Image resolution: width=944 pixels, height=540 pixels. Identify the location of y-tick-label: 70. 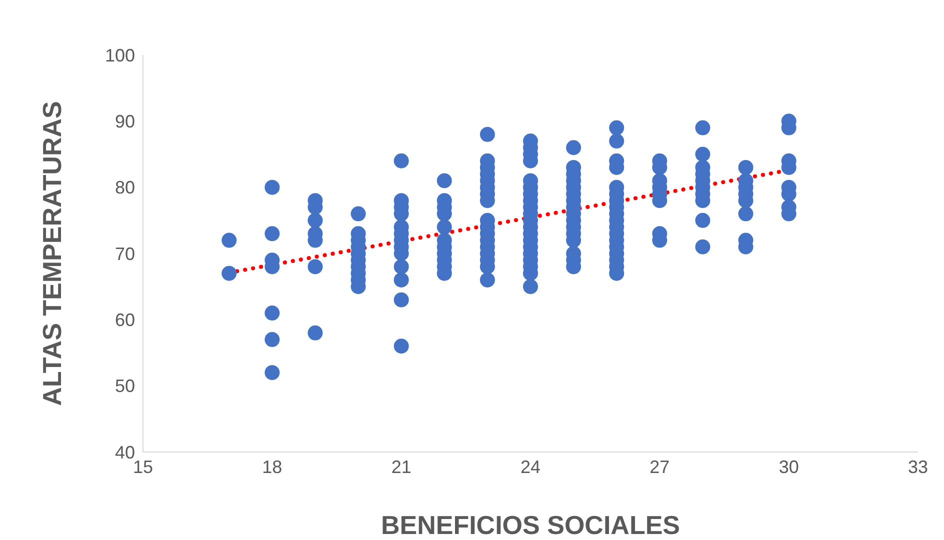
(124, 254).